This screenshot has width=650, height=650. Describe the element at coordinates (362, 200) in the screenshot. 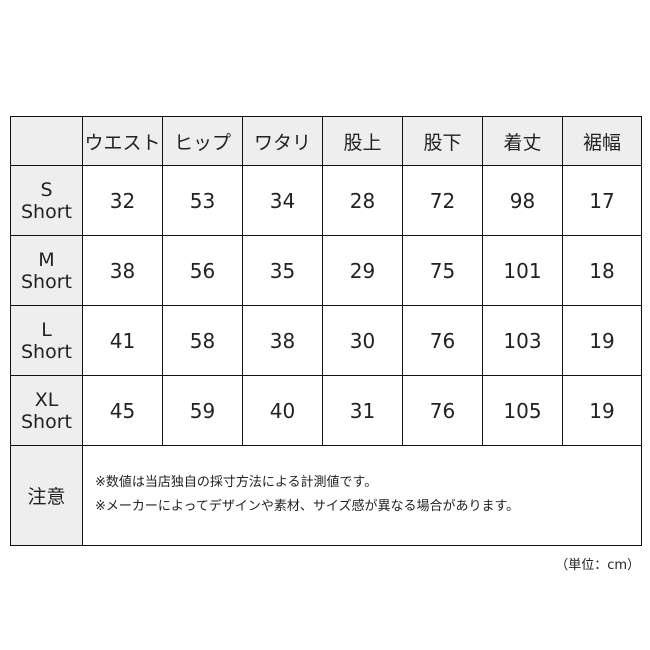

I see `measurement-cell: 28` at that location.